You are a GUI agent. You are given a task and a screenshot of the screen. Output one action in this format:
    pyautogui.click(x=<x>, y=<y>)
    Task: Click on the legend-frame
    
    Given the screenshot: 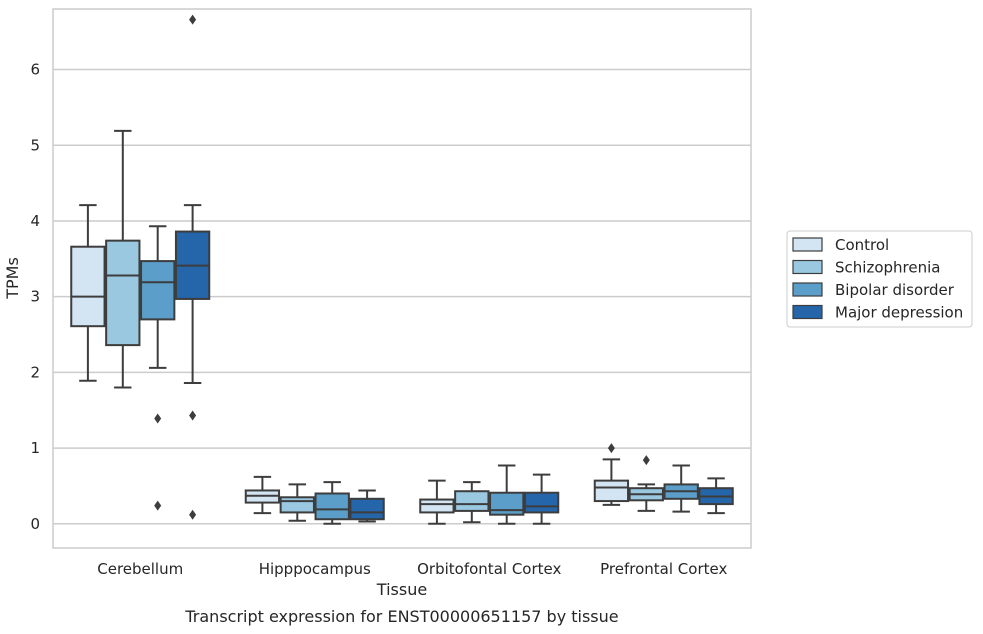 What is the action you would take?
    pyautogui.click(x=879, y=279)
    